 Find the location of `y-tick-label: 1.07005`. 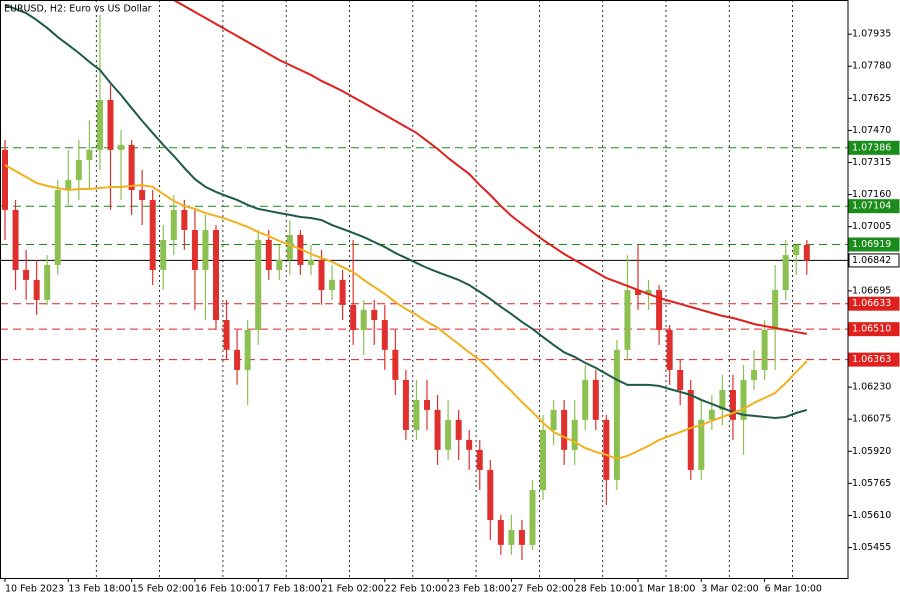

y-tick-label: 1.07005 is located at coordinates (871, 226).